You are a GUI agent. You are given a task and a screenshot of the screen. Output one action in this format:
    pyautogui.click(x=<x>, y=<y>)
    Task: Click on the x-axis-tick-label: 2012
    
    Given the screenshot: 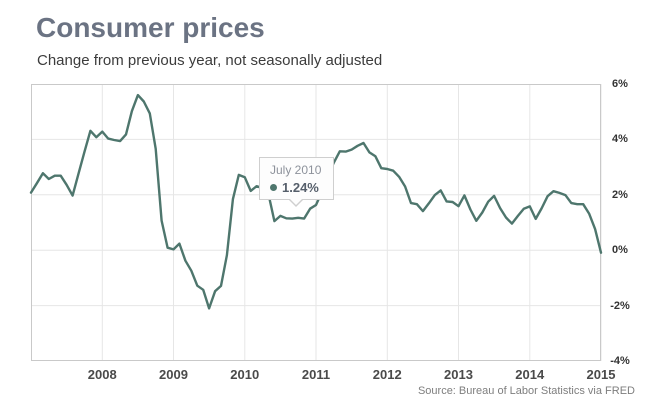 What is the action you would take?
    pyautogui.click(x=387, y=374)
    